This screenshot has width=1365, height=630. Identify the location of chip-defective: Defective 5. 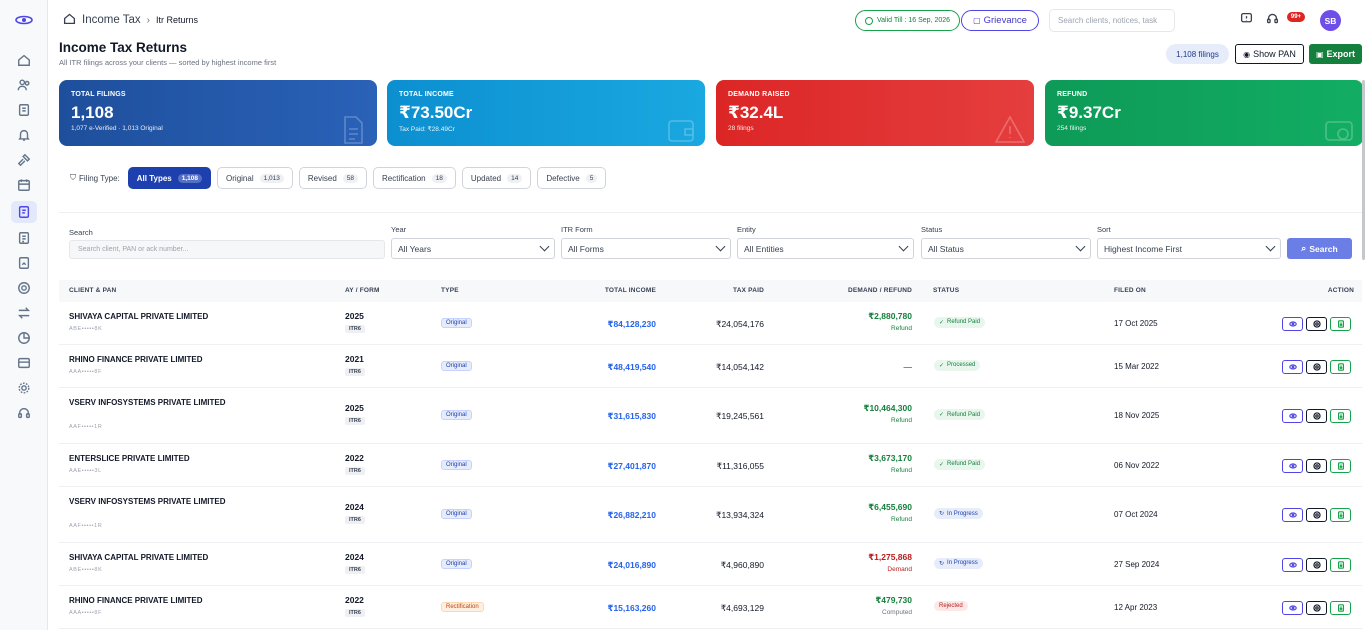
(572, 178).